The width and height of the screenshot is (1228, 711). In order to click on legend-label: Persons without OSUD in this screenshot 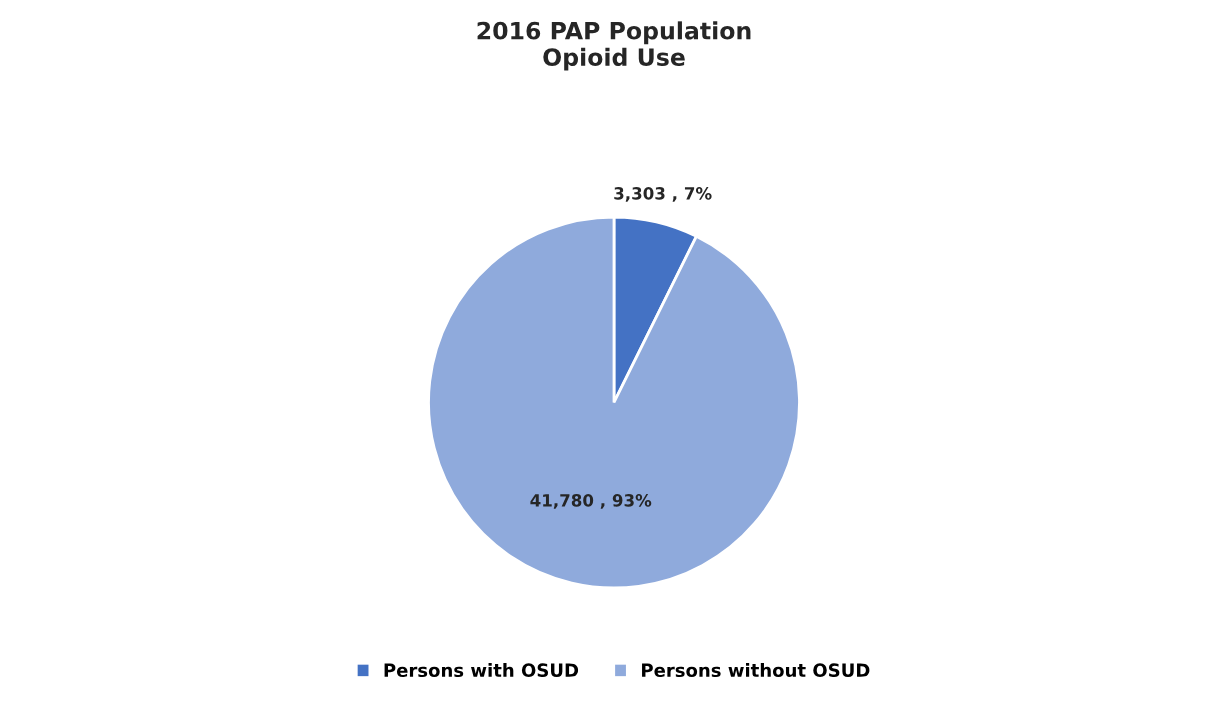, I will do `click(756, 670)`.